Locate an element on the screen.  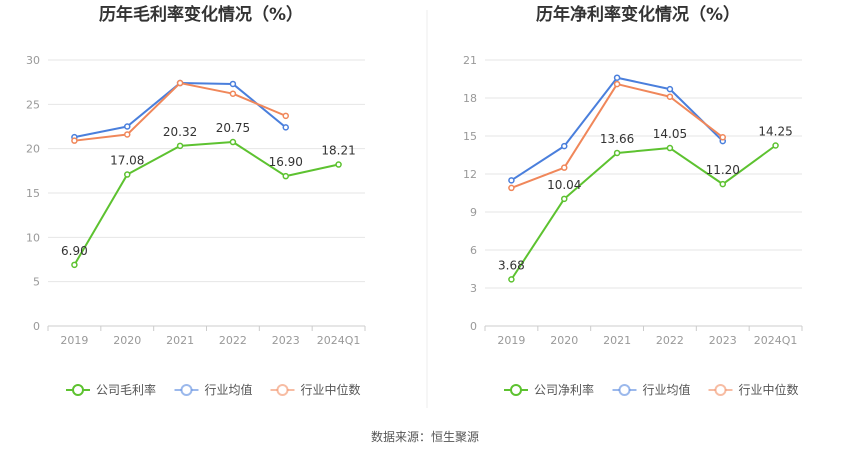
y-tick-label: 18 is located at coordinates (470, 98).